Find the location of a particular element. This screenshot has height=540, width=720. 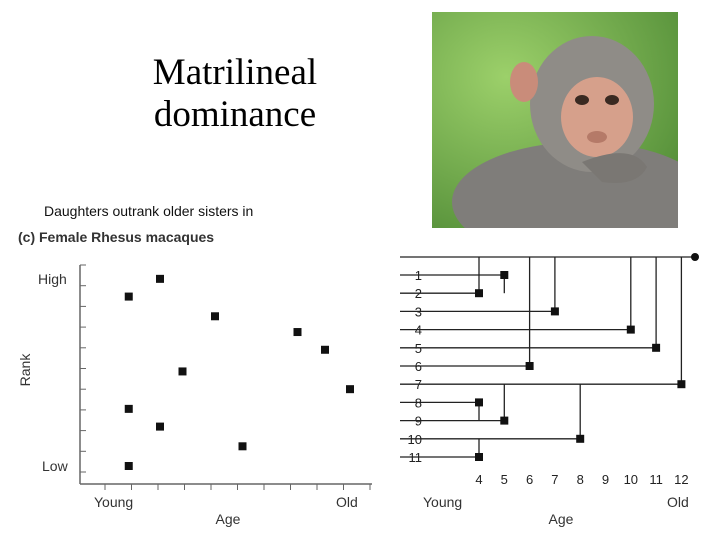

tree-rank-label: 4 is located at coordinates (418, 330).